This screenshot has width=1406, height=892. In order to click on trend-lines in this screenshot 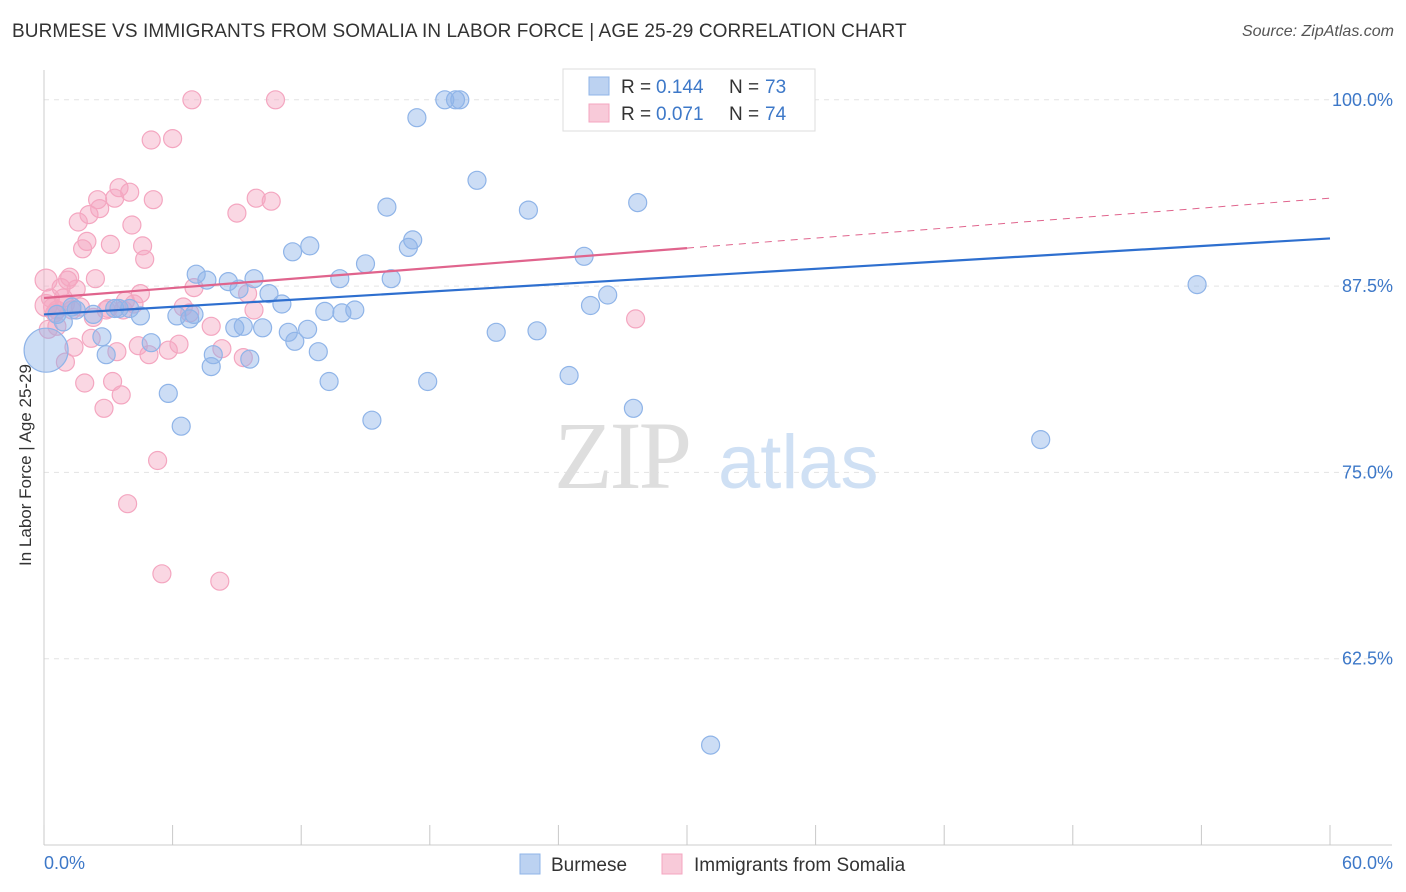, I will do `click(687, 256)`.